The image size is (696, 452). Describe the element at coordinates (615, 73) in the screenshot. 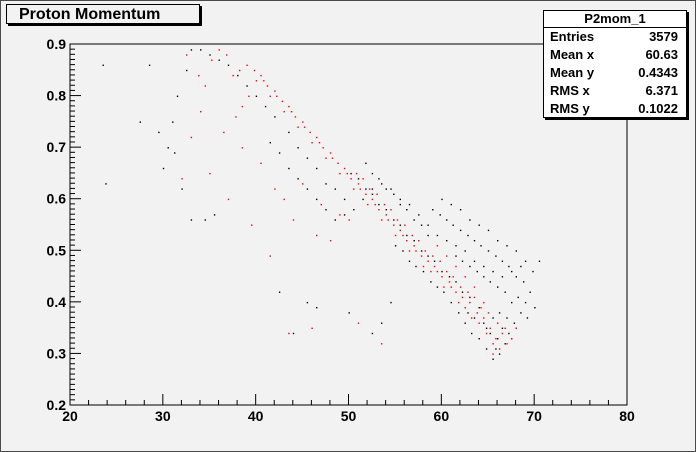

I see `stats-row-mean-y: Mean y 0.4343` at that location.